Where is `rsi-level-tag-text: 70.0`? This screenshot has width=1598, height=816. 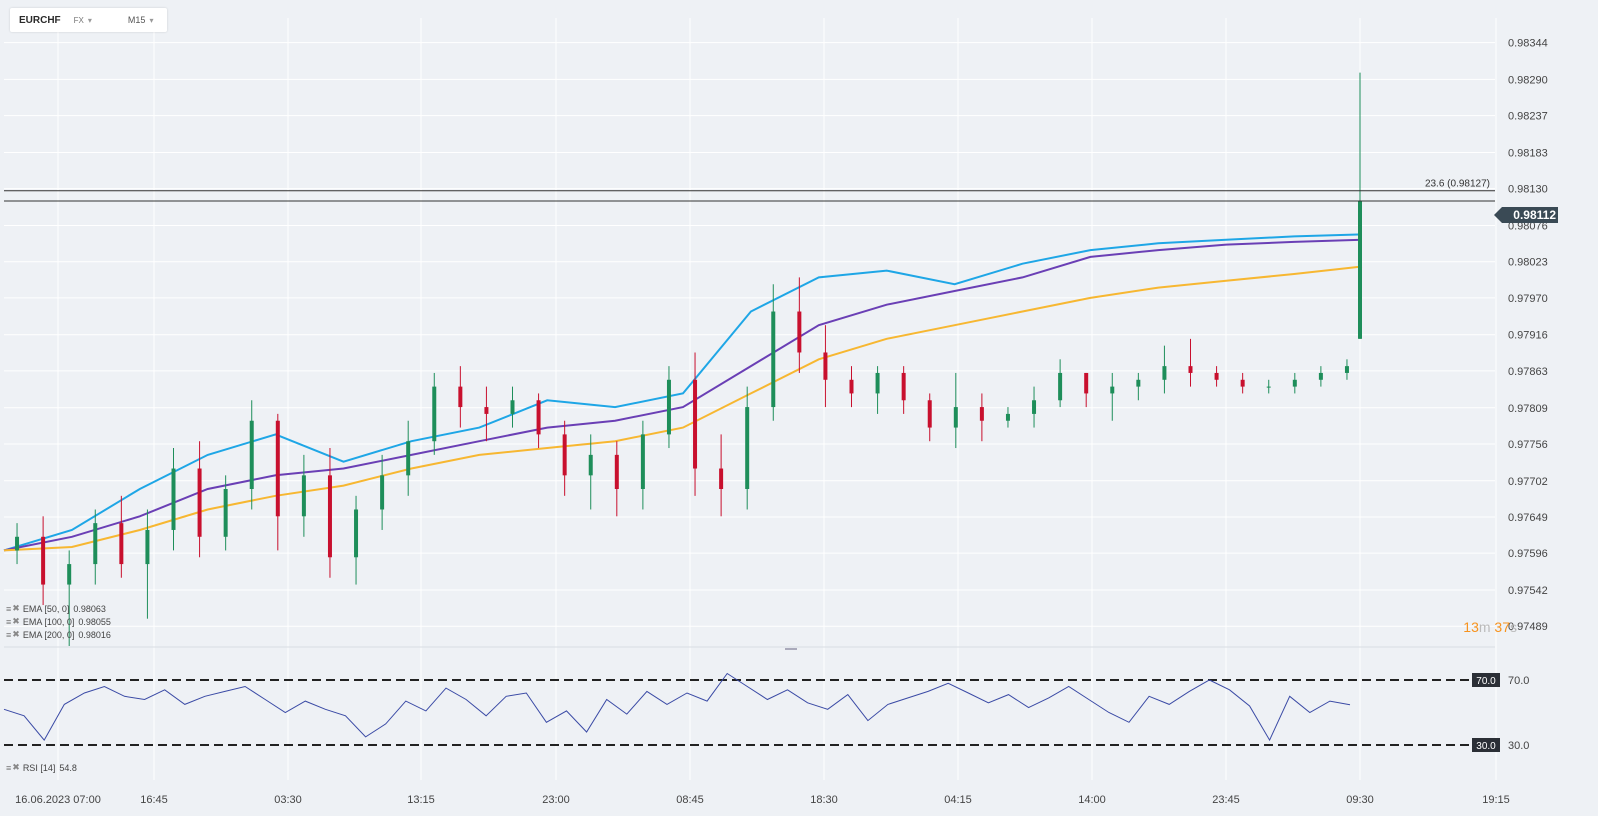 rsi-level-tag-text: 70.0 is located at coordinates (1486, 681).